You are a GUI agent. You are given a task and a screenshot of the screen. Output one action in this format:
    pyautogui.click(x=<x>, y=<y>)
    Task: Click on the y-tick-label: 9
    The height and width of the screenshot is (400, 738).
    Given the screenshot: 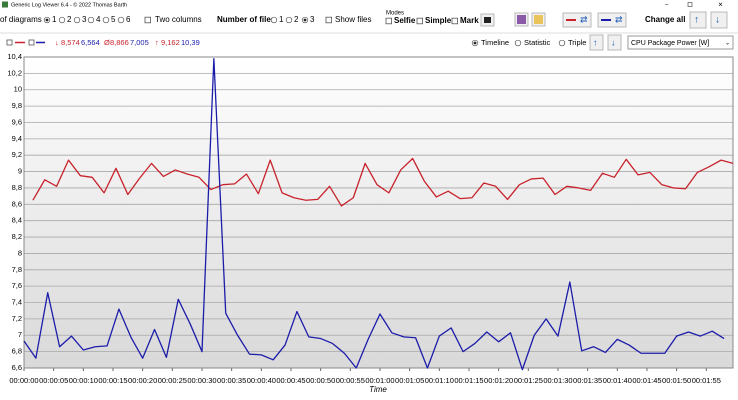 What is the action you would take?
    pyautogui.click(x=20, y=171)
    